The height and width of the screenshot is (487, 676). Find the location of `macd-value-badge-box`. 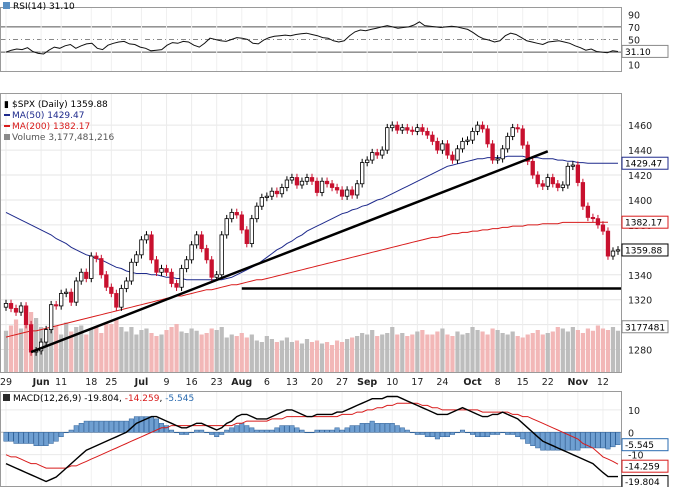

macd-value-badge-box is located at coordinates (645, 481).